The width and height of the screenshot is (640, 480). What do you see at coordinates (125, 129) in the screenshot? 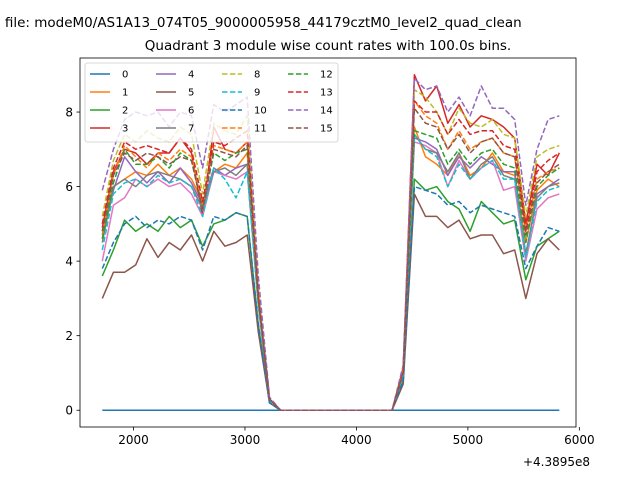
I see `legend-label-3: 3` at bounding box center [125, 129].